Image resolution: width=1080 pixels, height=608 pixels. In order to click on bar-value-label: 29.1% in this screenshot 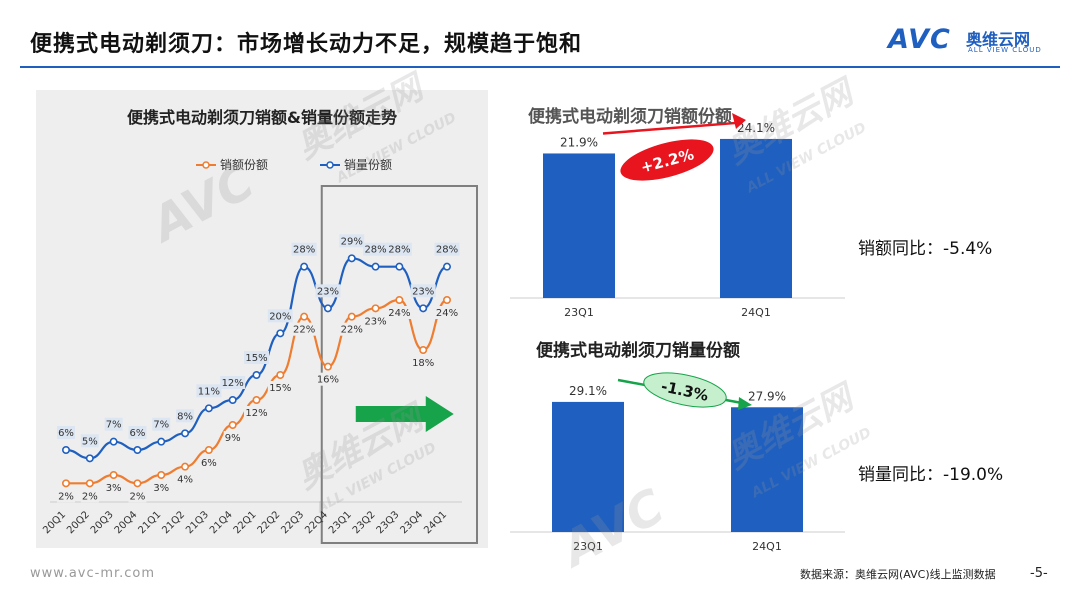, I will do `click(588, 391)`.